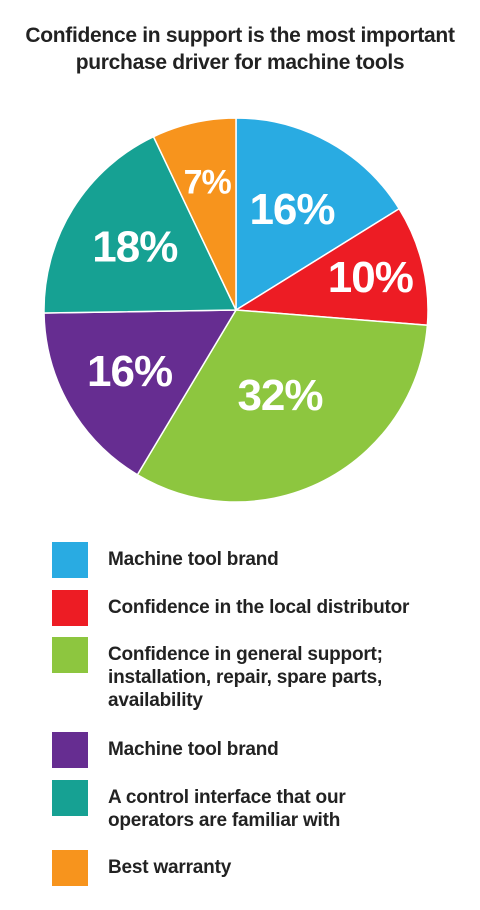  I want to click on pie-label-general-support: 32%, so click(279, 395).